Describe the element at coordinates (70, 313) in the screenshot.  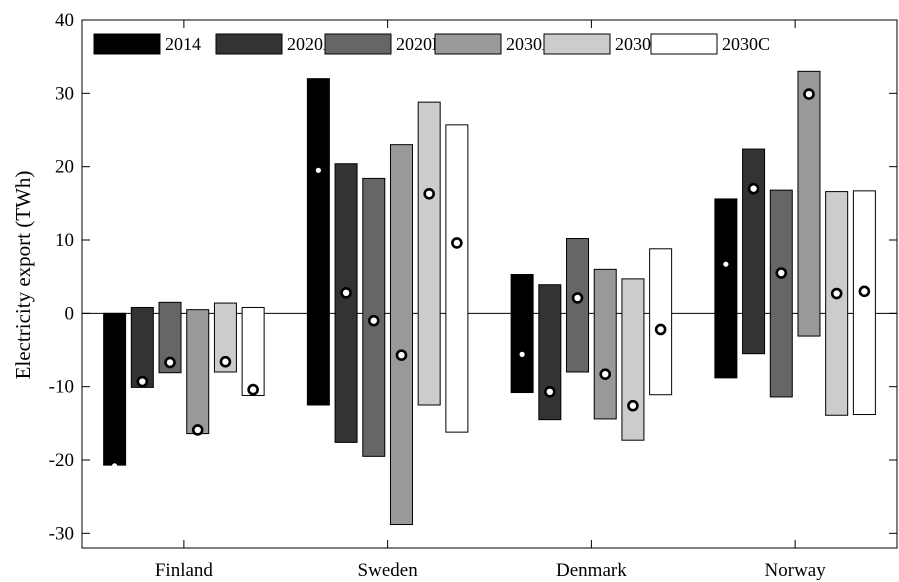
I see `y-tick-label: 0` at that location.